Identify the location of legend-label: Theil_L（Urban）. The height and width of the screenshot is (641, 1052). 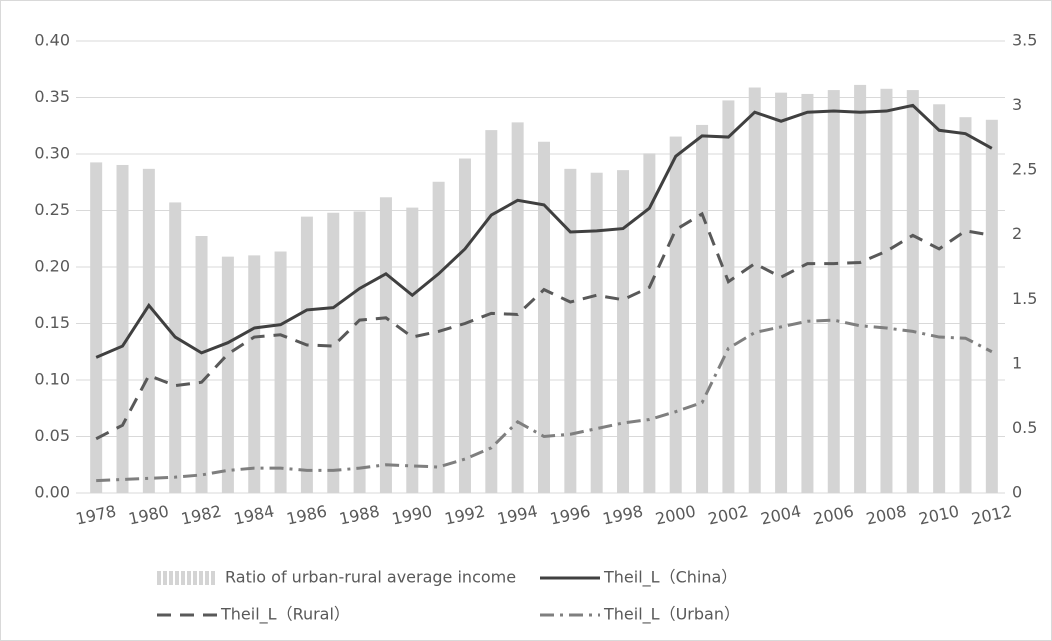
(671, 615).